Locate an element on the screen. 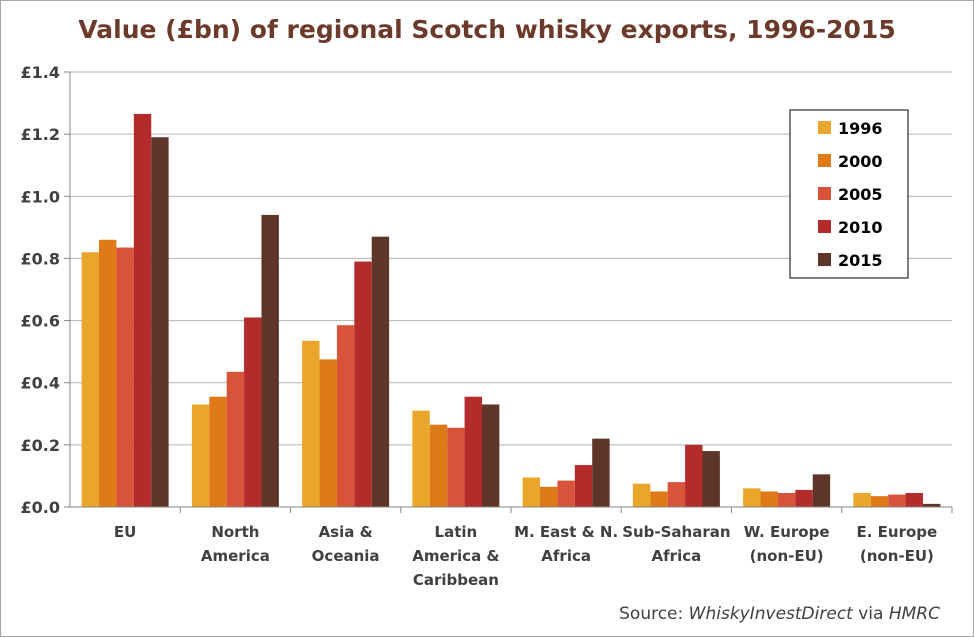  legend-label: 2005 is located at coordinates (860, 194).